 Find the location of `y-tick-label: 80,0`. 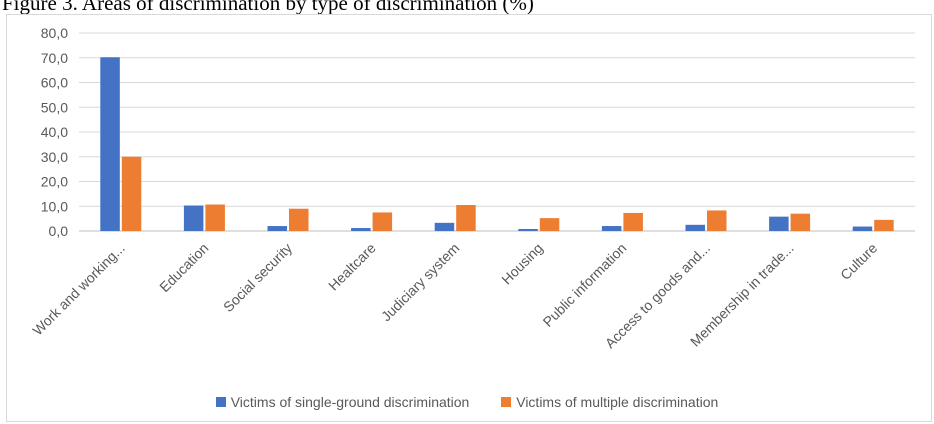

y-tick-label: 80,0 is located at coordinates (54, 33).